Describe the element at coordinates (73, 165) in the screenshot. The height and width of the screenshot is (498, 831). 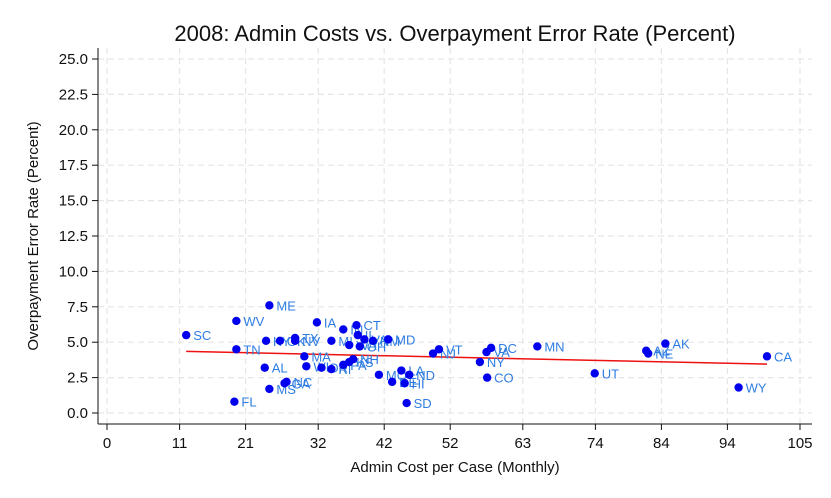
I see `y-tick-label: 17.5` at that location.